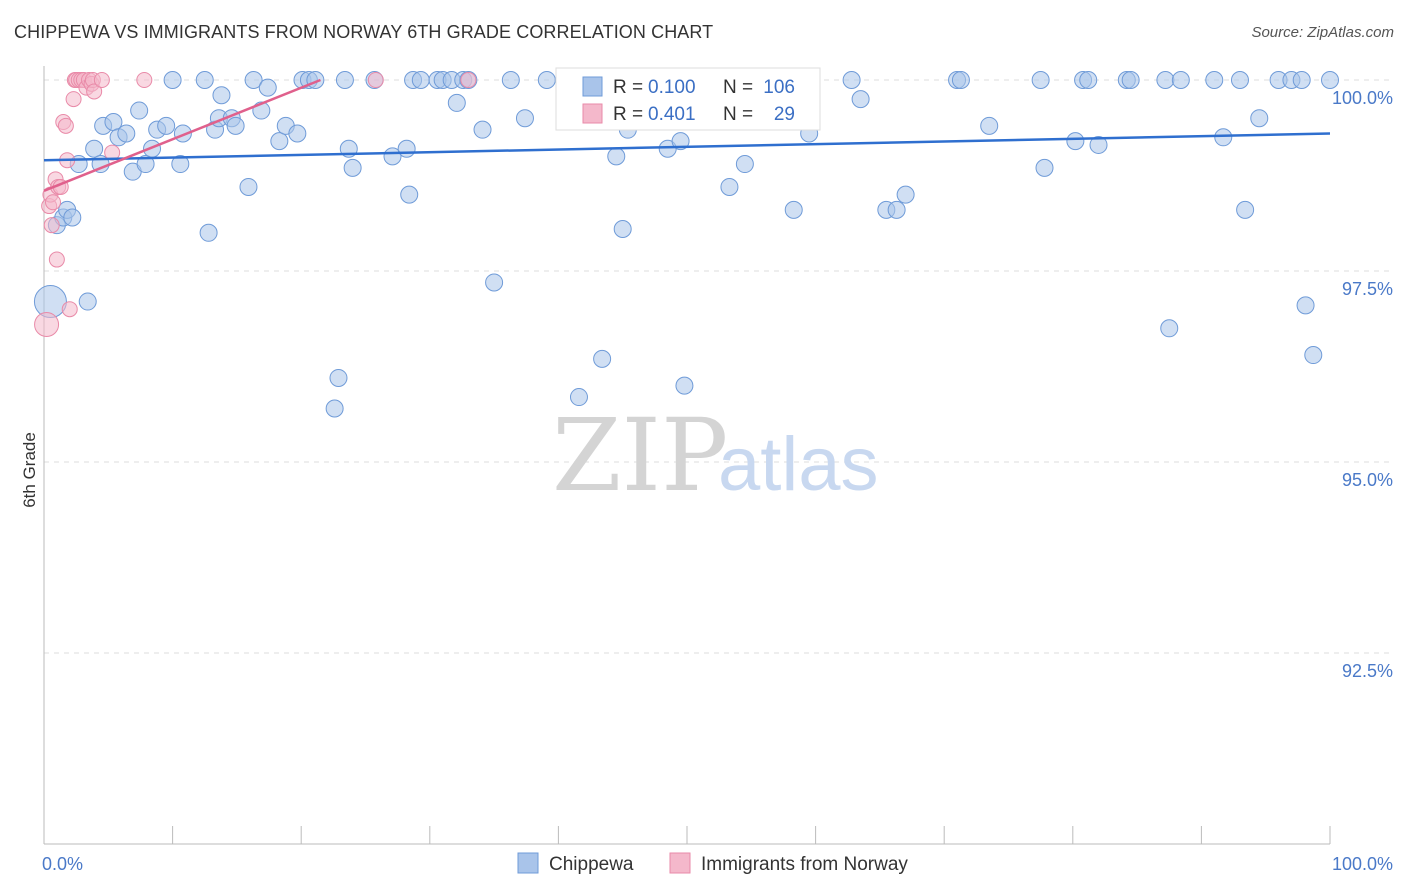 The height and width of the screenshot is (892, 1406). What do you see at coordinates (62, 864) in the screenshot?
I see `x-tick-label-0: 0.0%` at bounding box center [62, 864].